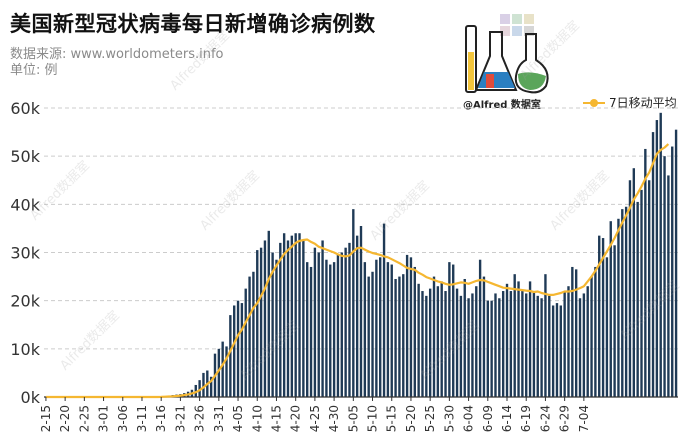 The image size is (700, 444). Describe the element at coordinates (104, 418) in the screenshot. I see `x-tick-label: 3-01` at that location.